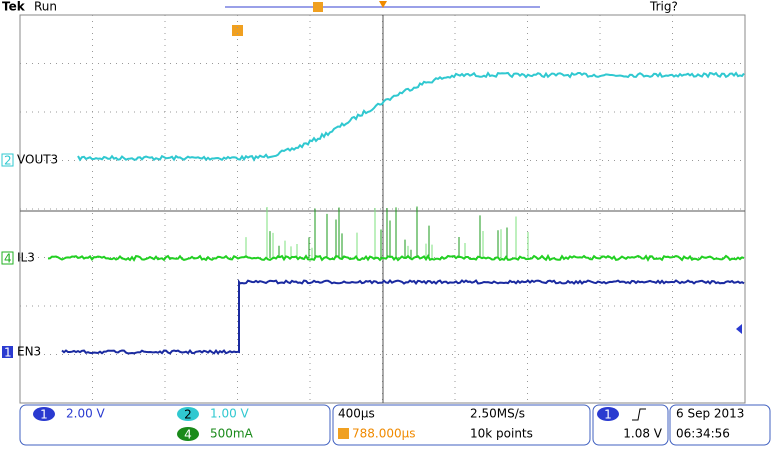 The height and width of the screenshot is (464, 772). I want to click on timebase: 400µs, so click(356, 414).